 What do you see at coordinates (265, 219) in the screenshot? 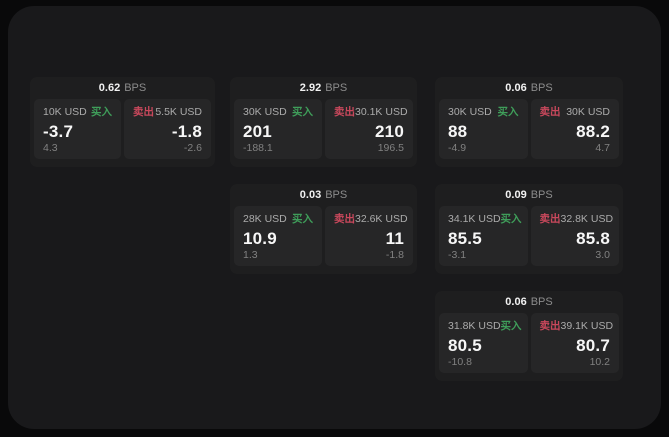
I see `buy-amount: 28K USD` at bounding box center [265, 219].